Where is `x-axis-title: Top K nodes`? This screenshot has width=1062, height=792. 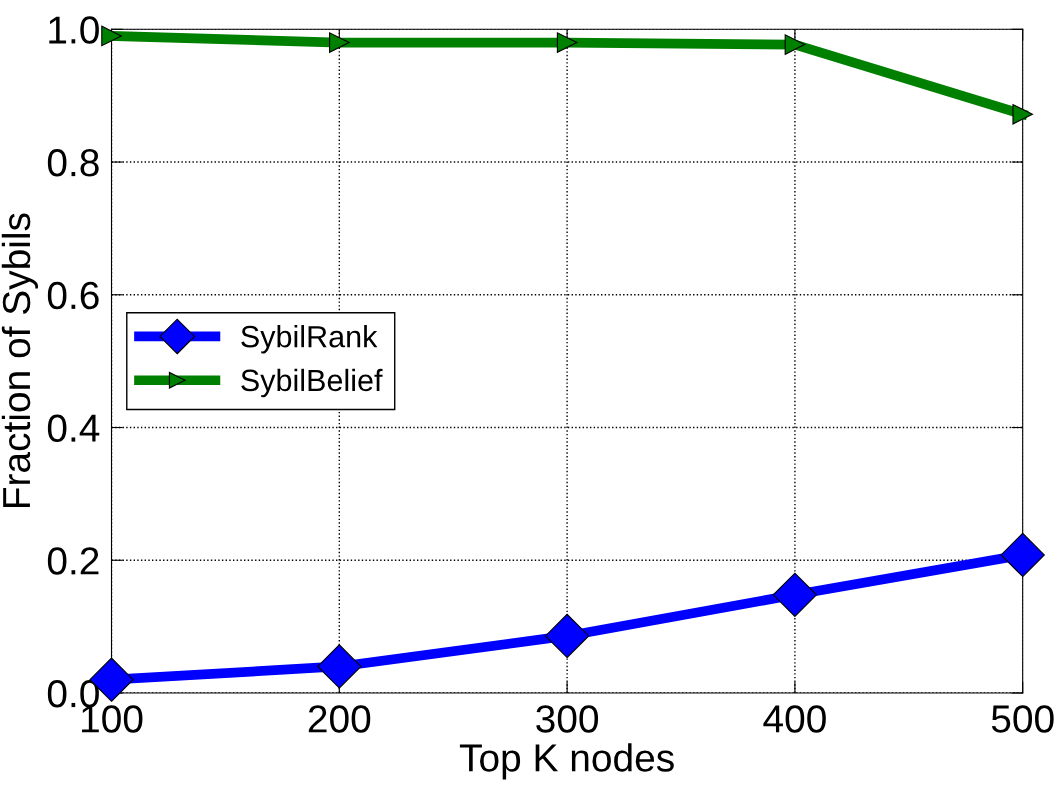 x-axis-title: Top K nodes is located at coordinates (566, 761).